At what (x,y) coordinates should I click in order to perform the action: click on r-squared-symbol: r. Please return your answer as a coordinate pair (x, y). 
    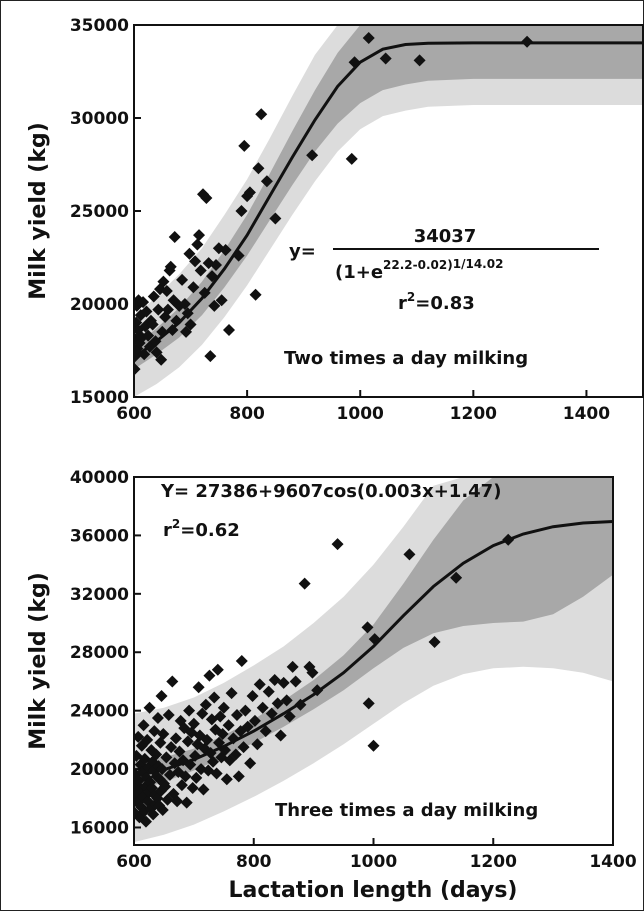
    Looking at the image, I should click on (402, 303).